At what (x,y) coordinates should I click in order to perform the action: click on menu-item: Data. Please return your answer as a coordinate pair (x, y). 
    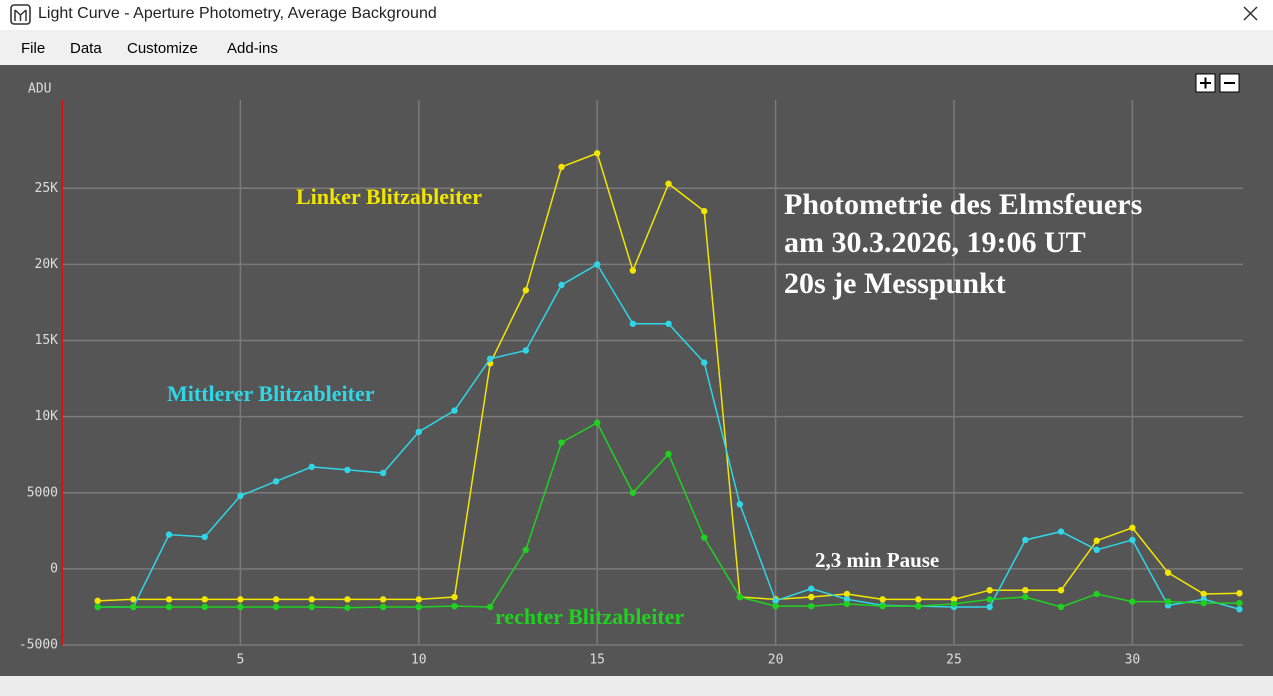
    Looking at the image, I should click on (86, 48).